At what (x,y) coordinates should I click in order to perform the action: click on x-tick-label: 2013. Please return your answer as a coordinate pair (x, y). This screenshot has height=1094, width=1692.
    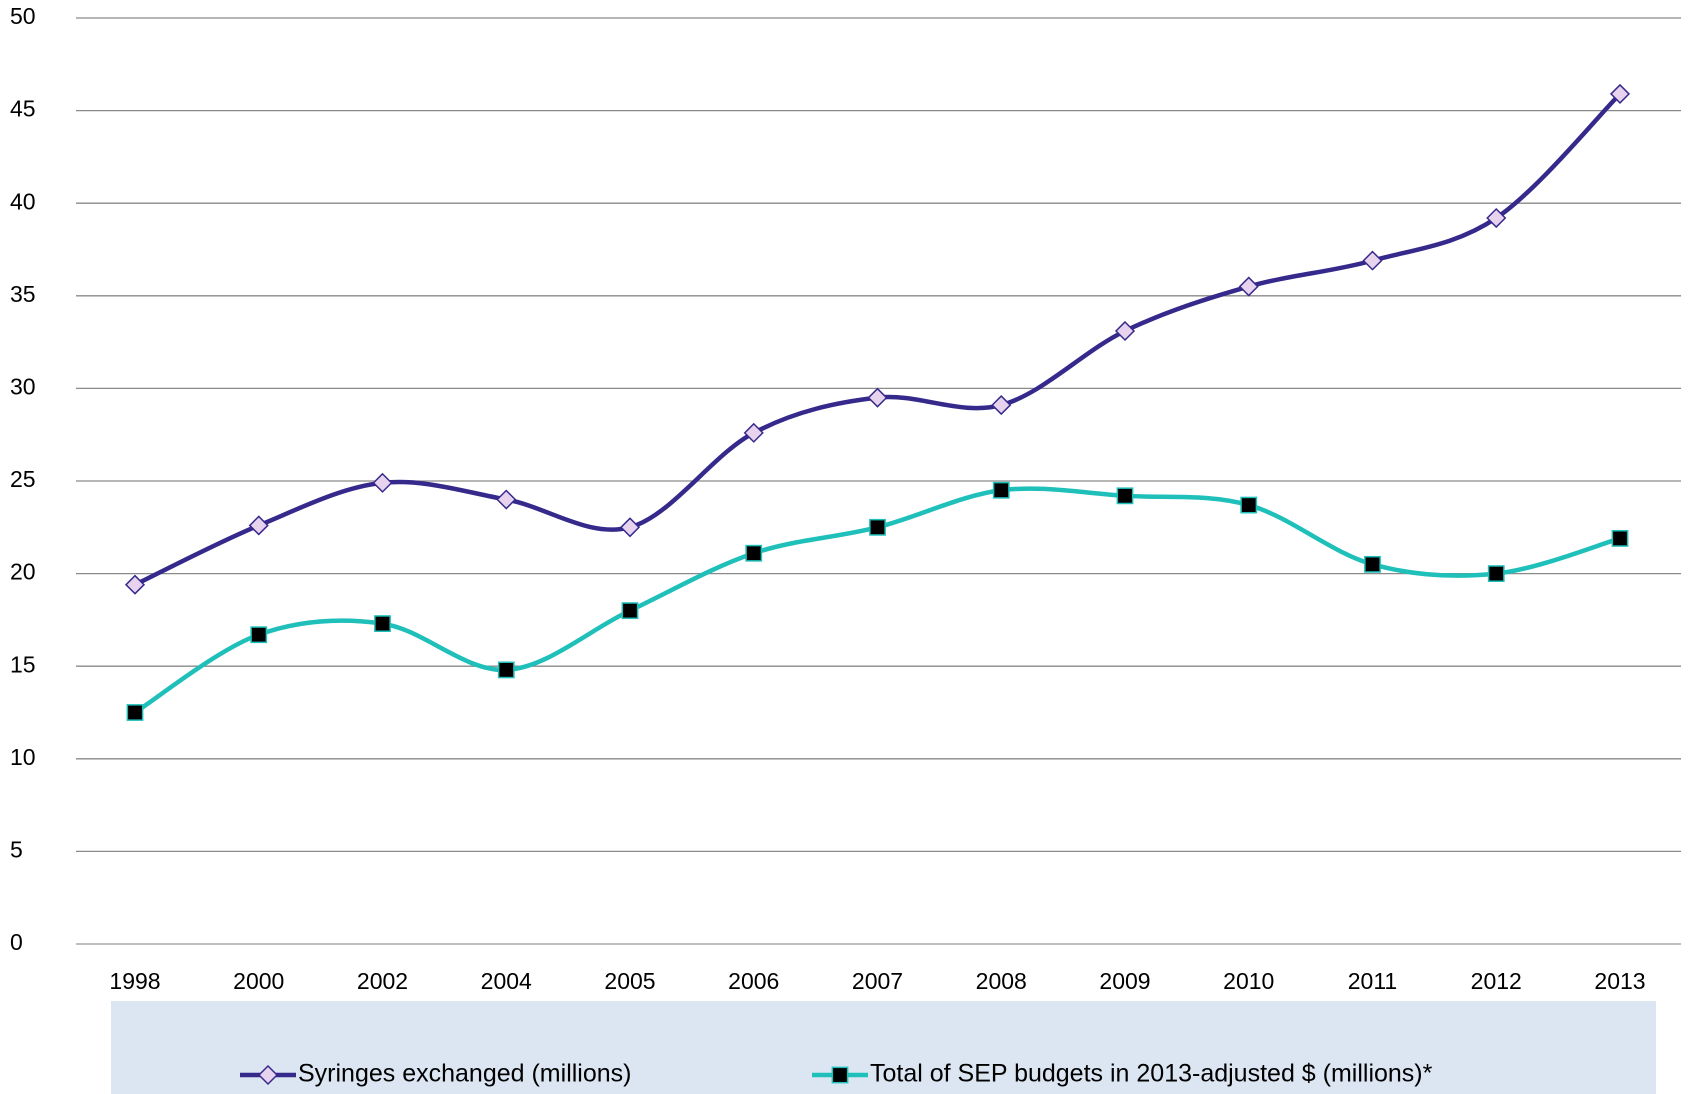
    Looking at the image, I should click on (1619, 981).